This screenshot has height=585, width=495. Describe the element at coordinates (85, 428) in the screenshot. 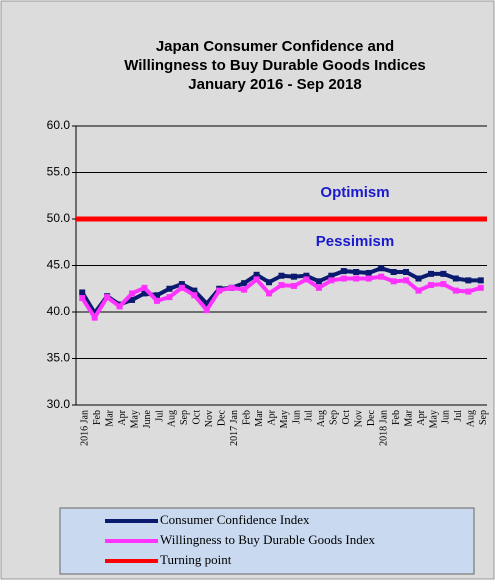

I see `x-tick-label: 2016 Jan` at that location.